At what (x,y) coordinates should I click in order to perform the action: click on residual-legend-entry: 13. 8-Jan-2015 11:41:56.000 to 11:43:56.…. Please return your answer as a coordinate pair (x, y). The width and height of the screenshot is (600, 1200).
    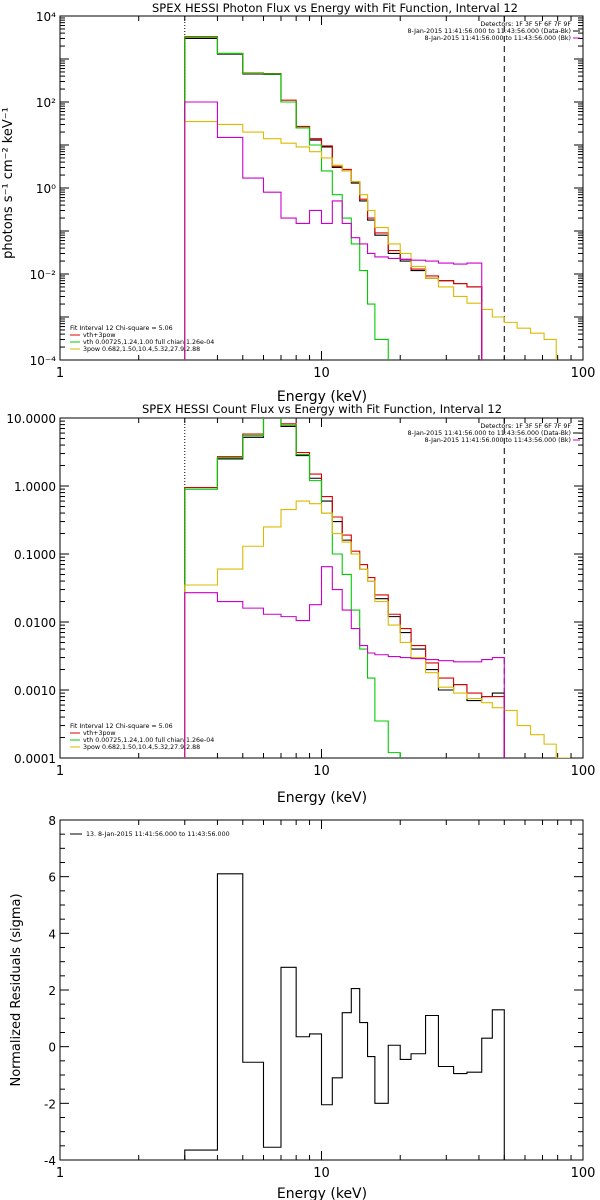
    Looking at the image, I should click on (158, 834).